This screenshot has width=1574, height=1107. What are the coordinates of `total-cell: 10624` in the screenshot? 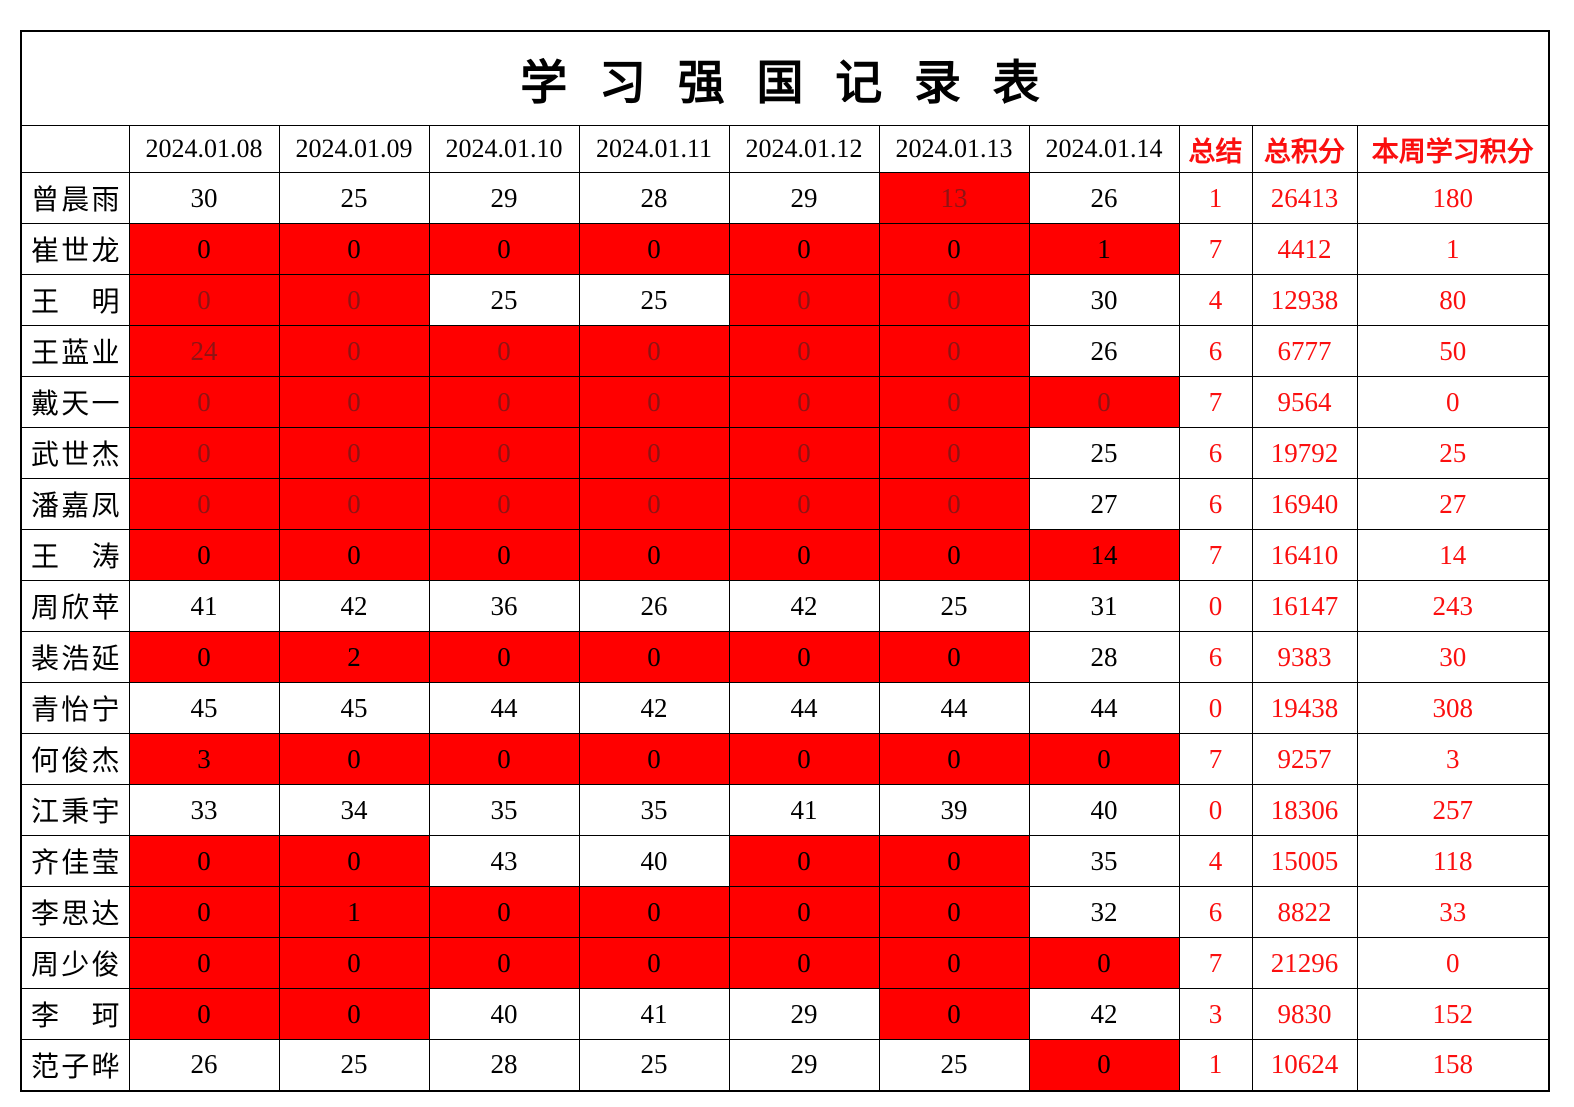 It's located at (1304, 1065).